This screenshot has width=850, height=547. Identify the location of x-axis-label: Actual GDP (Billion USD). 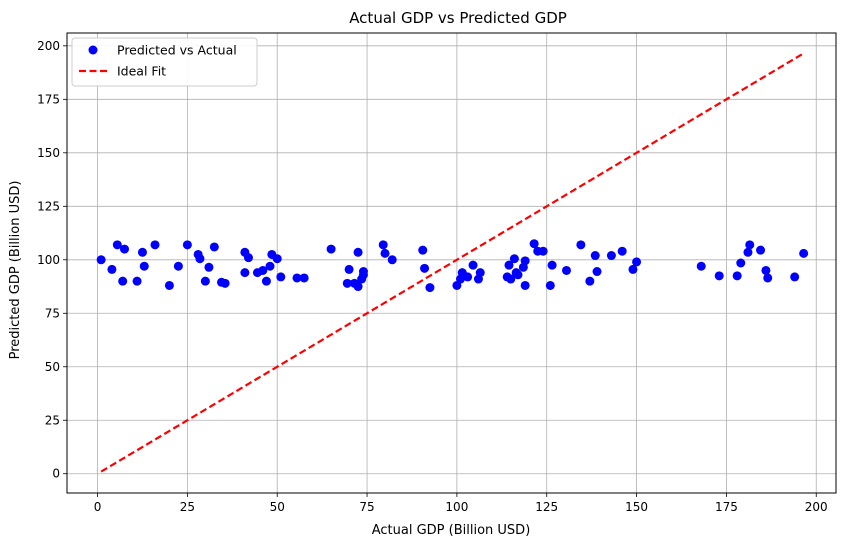
(451, 530).